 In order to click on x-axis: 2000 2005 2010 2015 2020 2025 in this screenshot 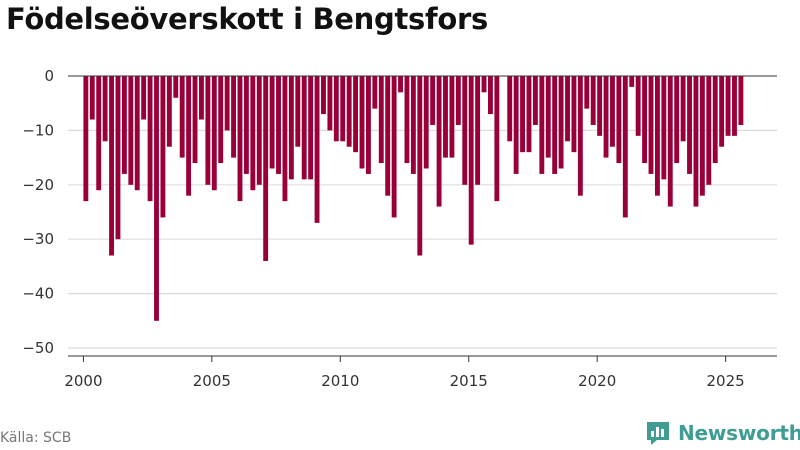, I will do `click(420, 372)`.